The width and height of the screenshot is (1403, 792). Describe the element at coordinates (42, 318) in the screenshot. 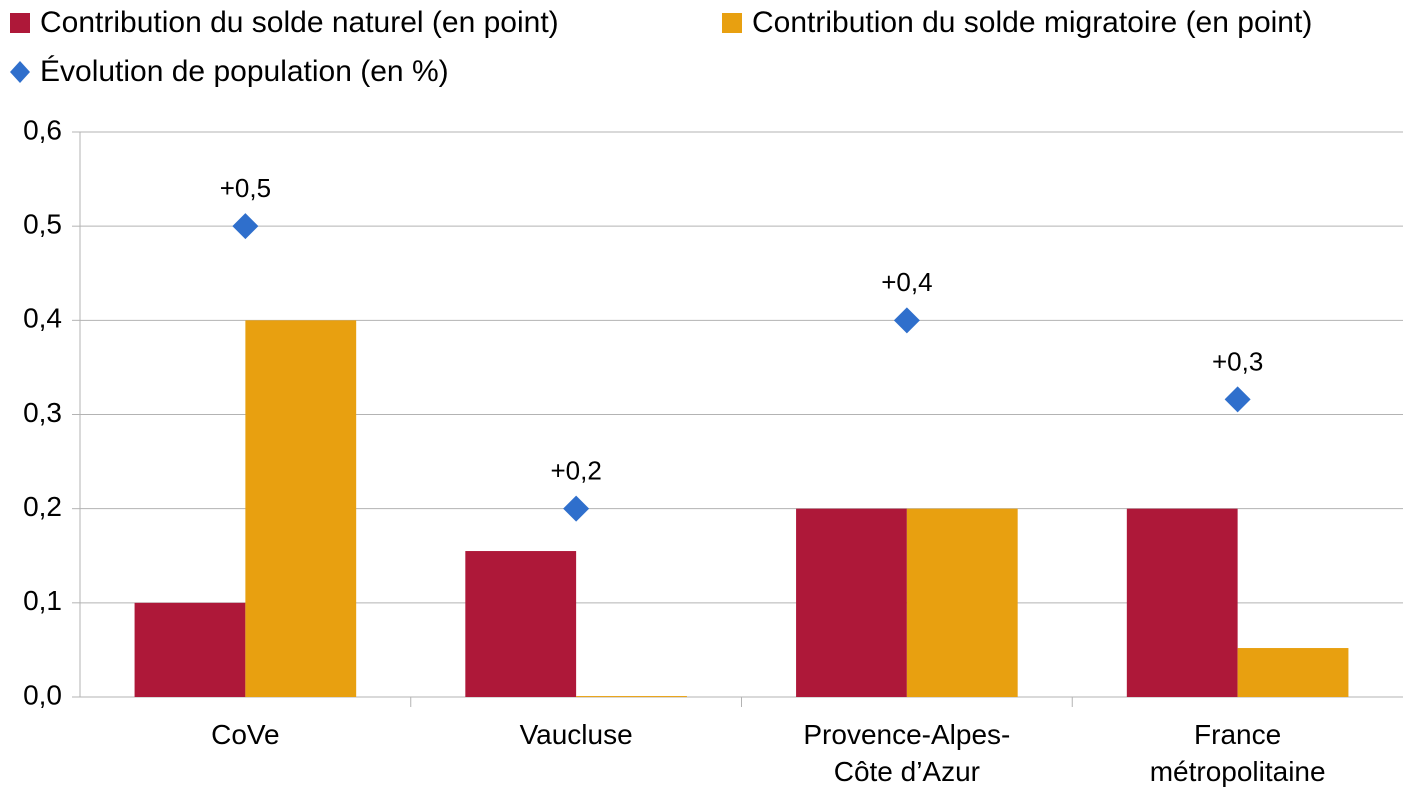

I see `y-tick-label: 0,4` at that location.